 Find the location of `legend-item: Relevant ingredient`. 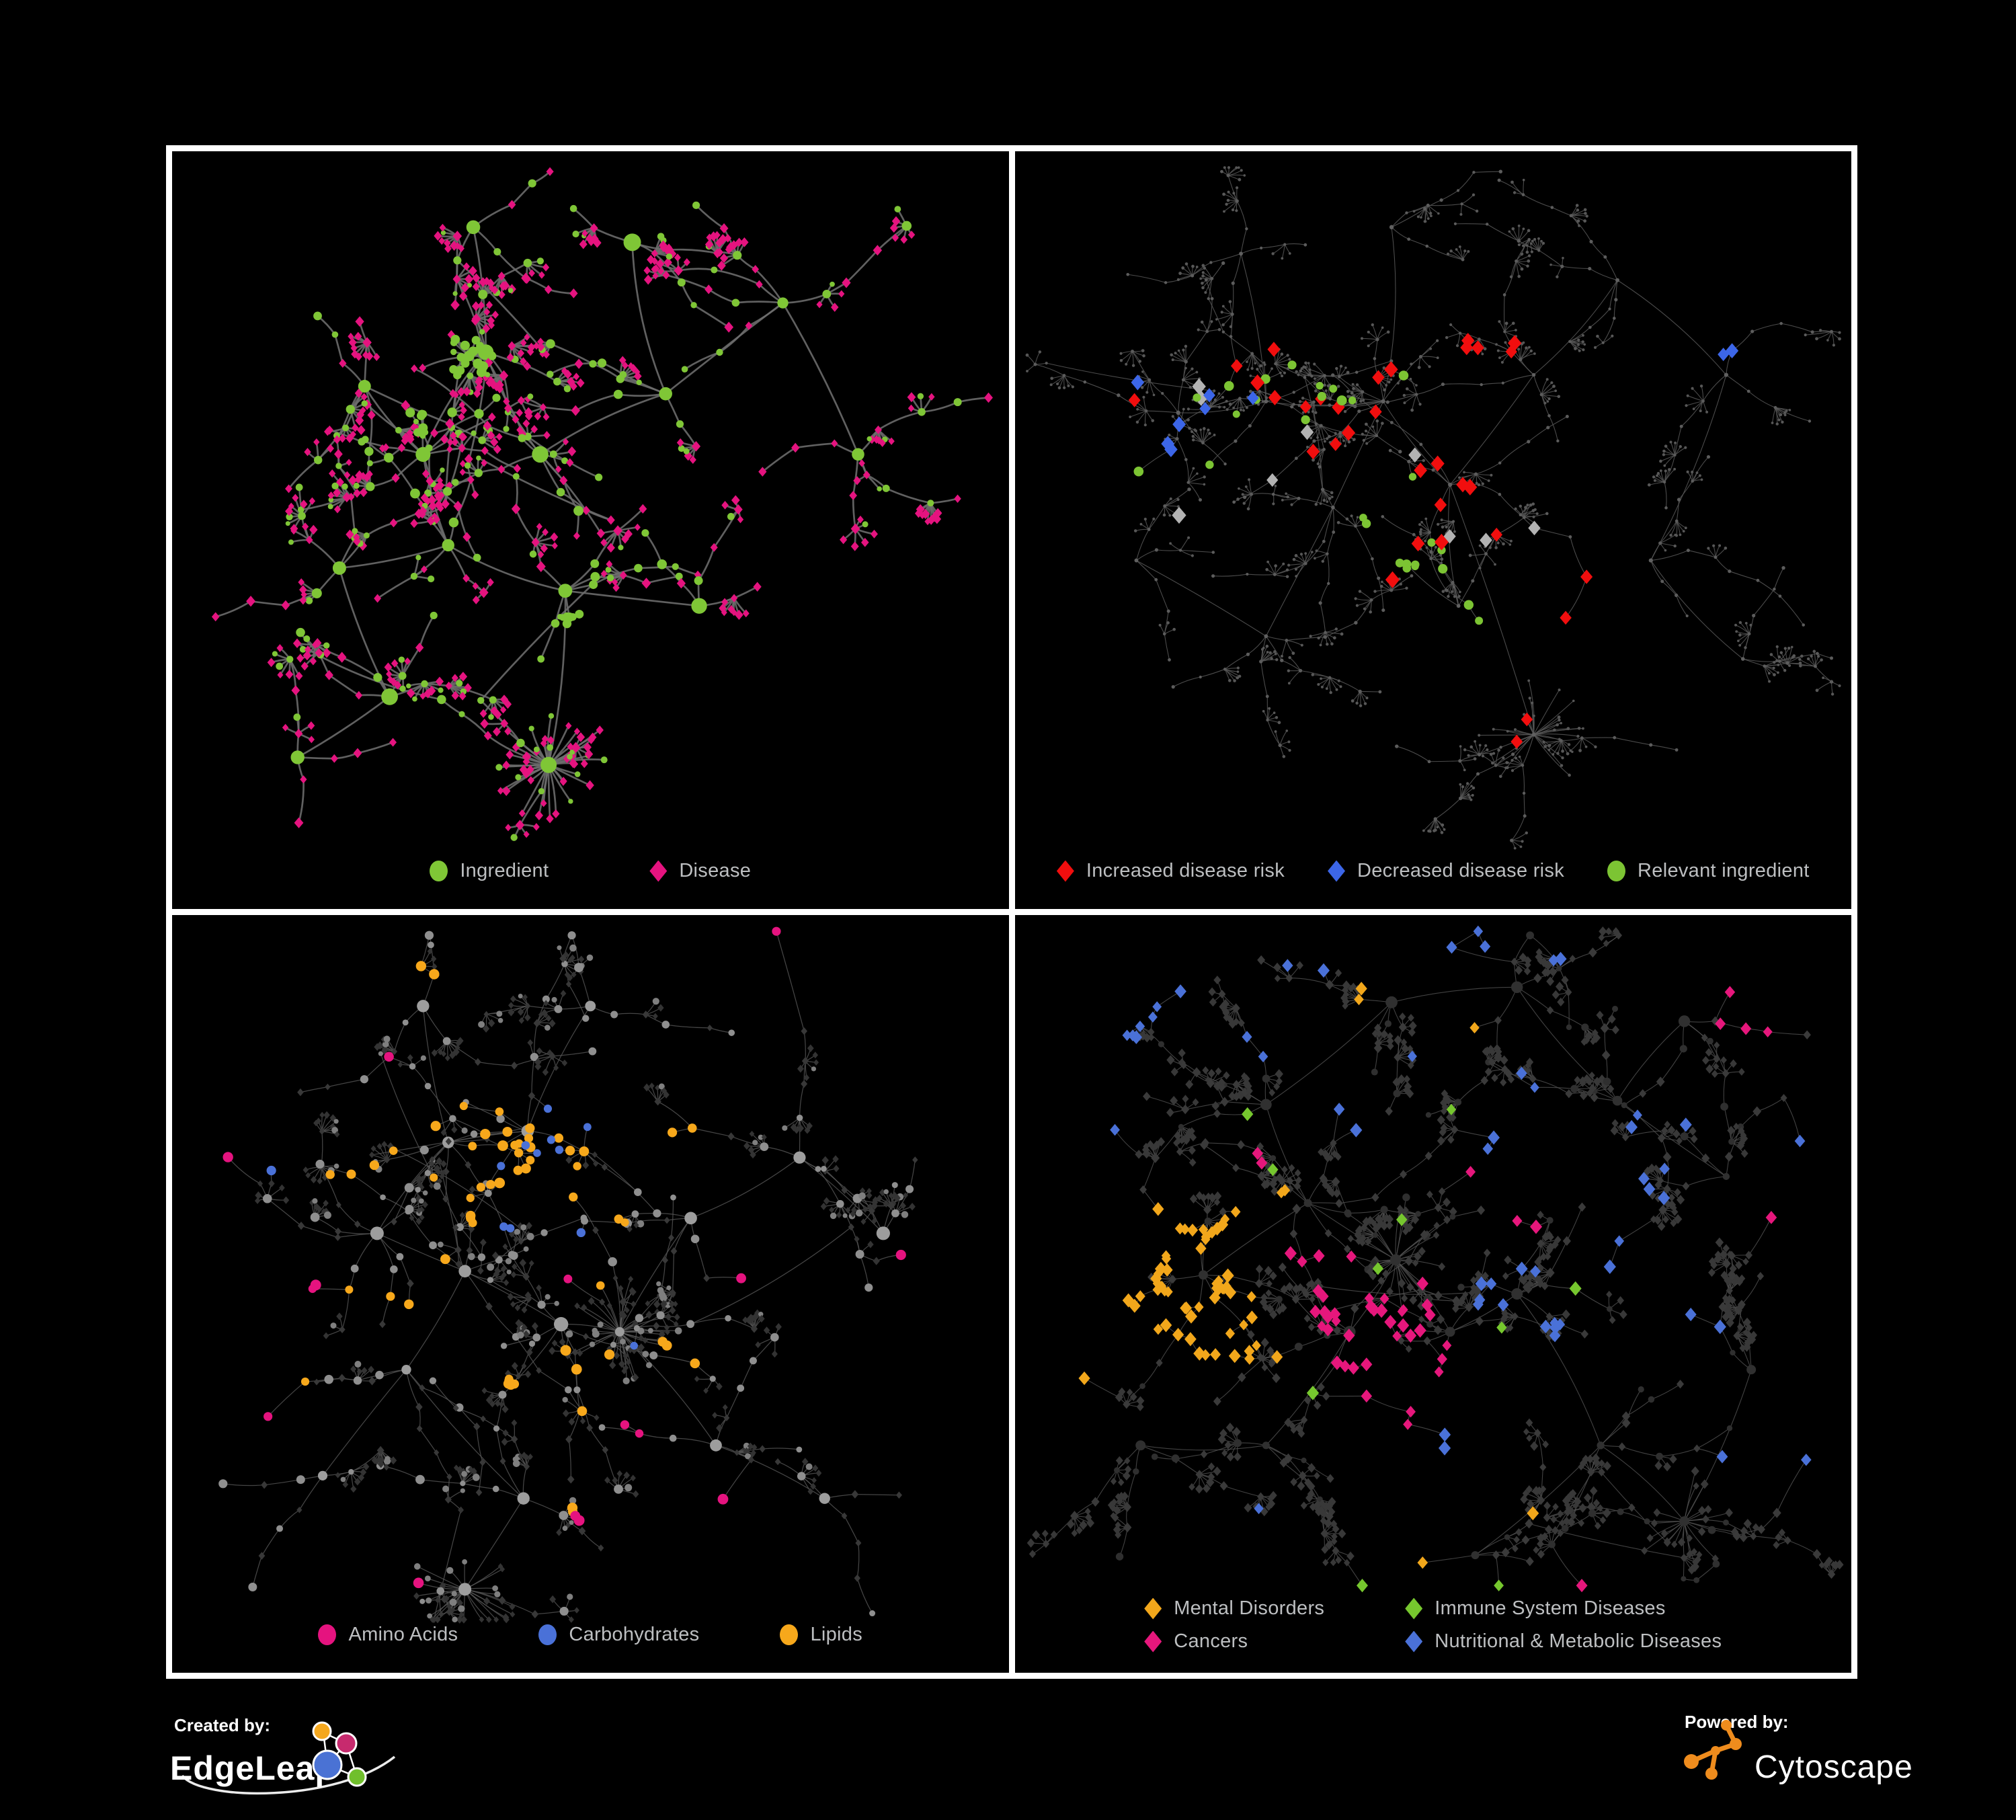

legend-item: Relevant ingredient is located at coordinates (1708, 871).